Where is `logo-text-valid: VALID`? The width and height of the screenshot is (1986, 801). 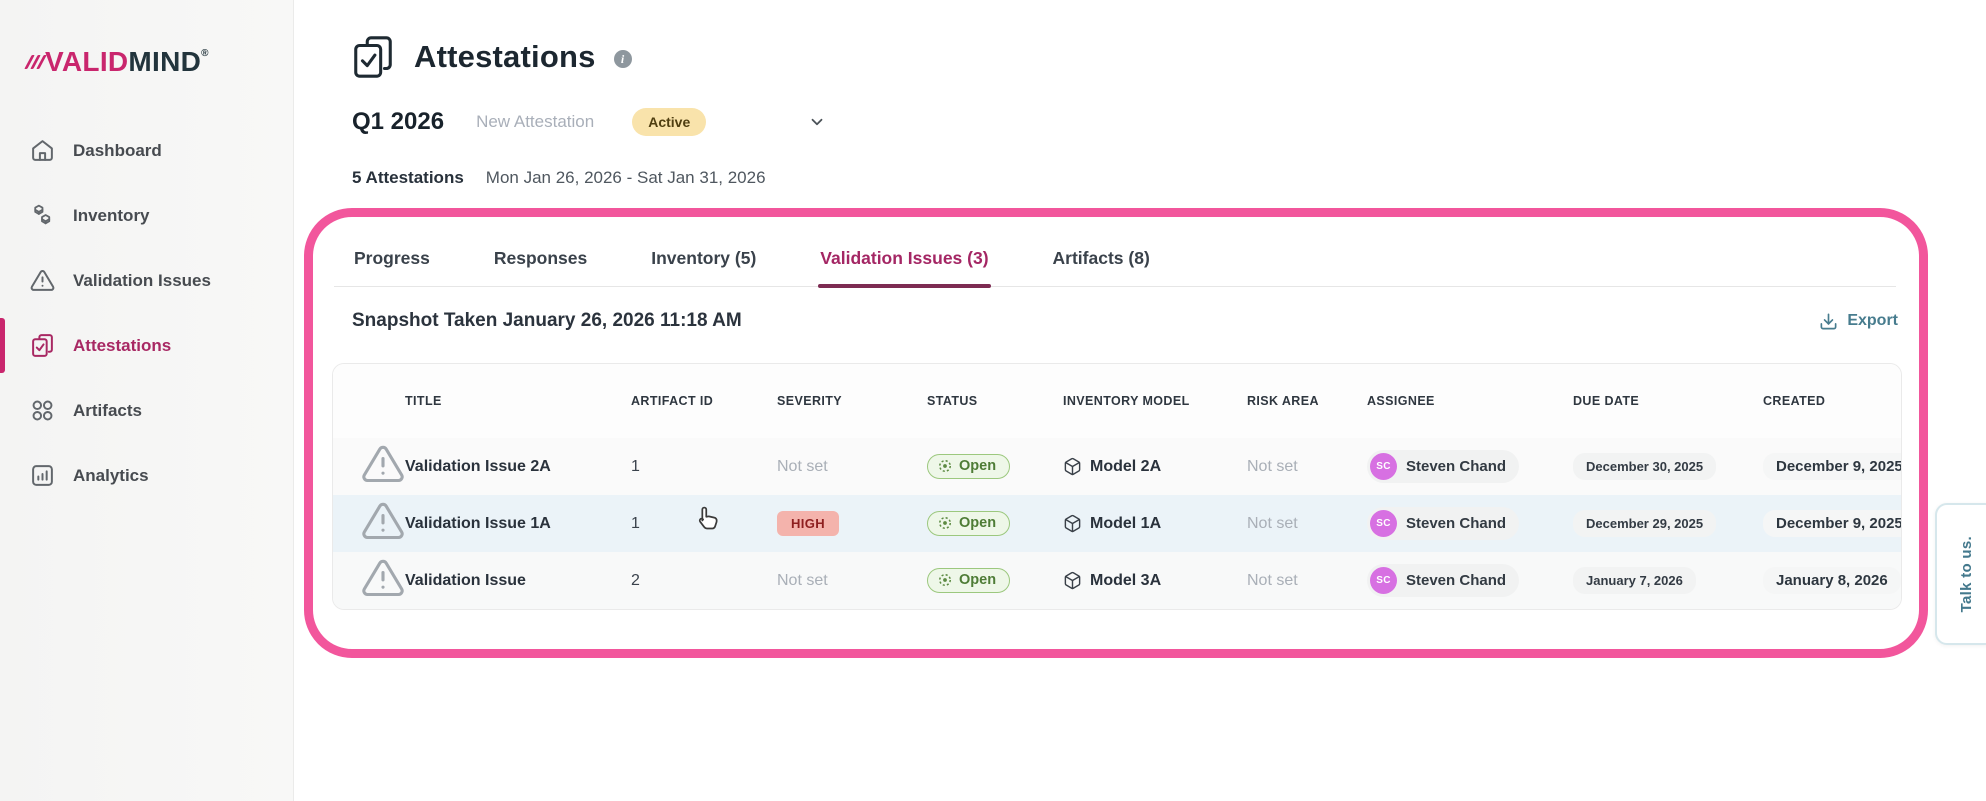 logo-text-valid: VALID is located at coordinates (87, 61).